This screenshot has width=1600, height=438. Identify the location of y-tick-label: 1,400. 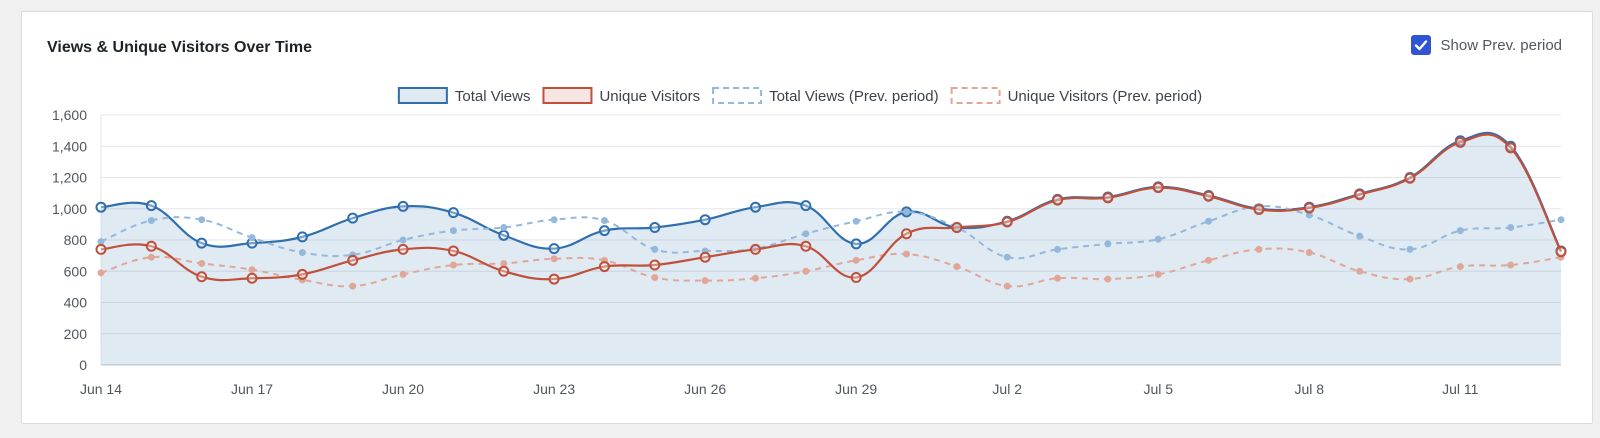
(69, 146).